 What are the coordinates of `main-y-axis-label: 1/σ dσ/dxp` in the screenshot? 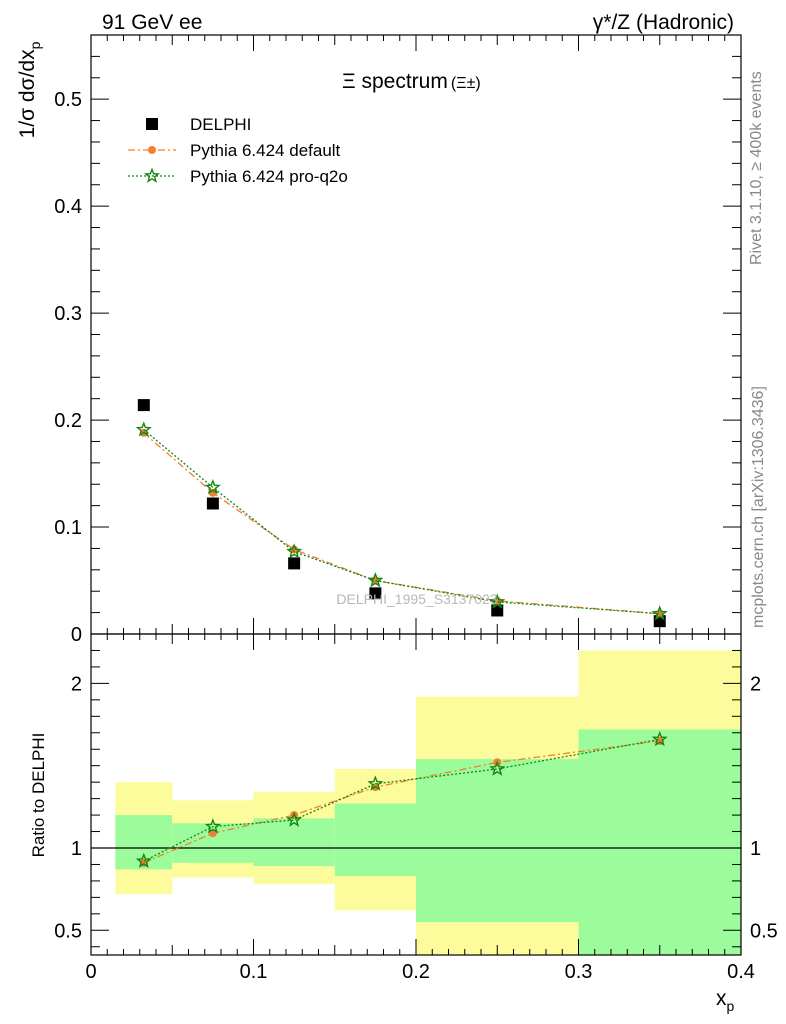 It's located at (29, 89).